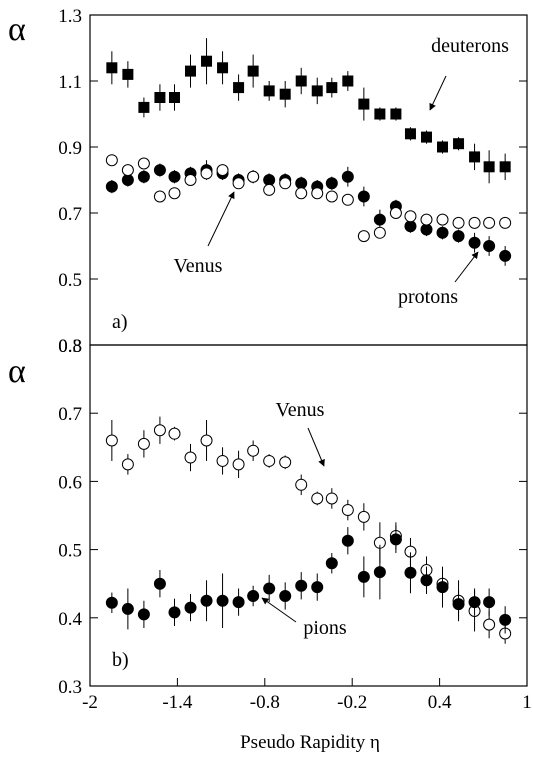  What do you see at coordinates (177, 702) in the screenshot?
I see `x-tick-label: -1.4` at bounding box center [177, 702].